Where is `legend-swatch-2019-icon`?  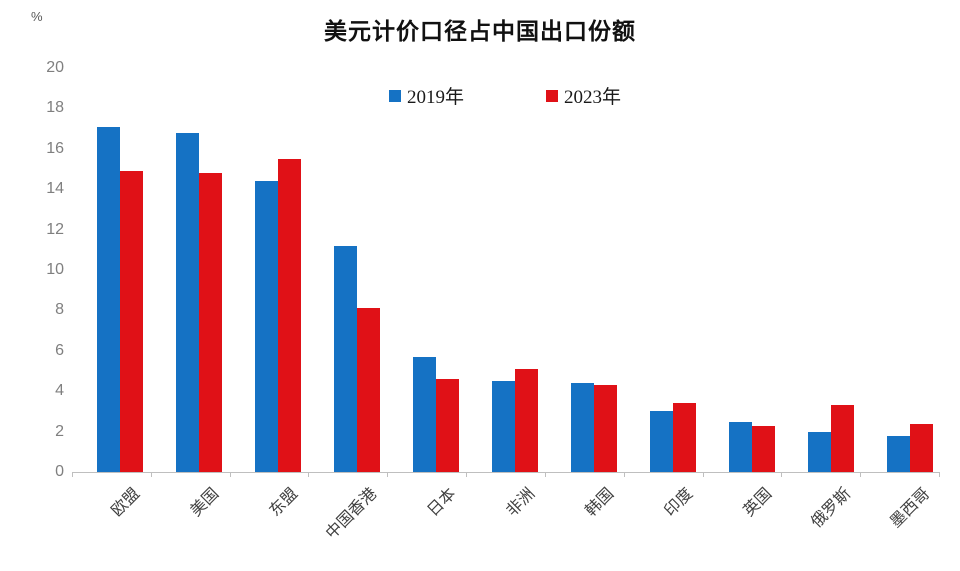
legend-swatch-2019-icon is located at coordinates (394, 95).